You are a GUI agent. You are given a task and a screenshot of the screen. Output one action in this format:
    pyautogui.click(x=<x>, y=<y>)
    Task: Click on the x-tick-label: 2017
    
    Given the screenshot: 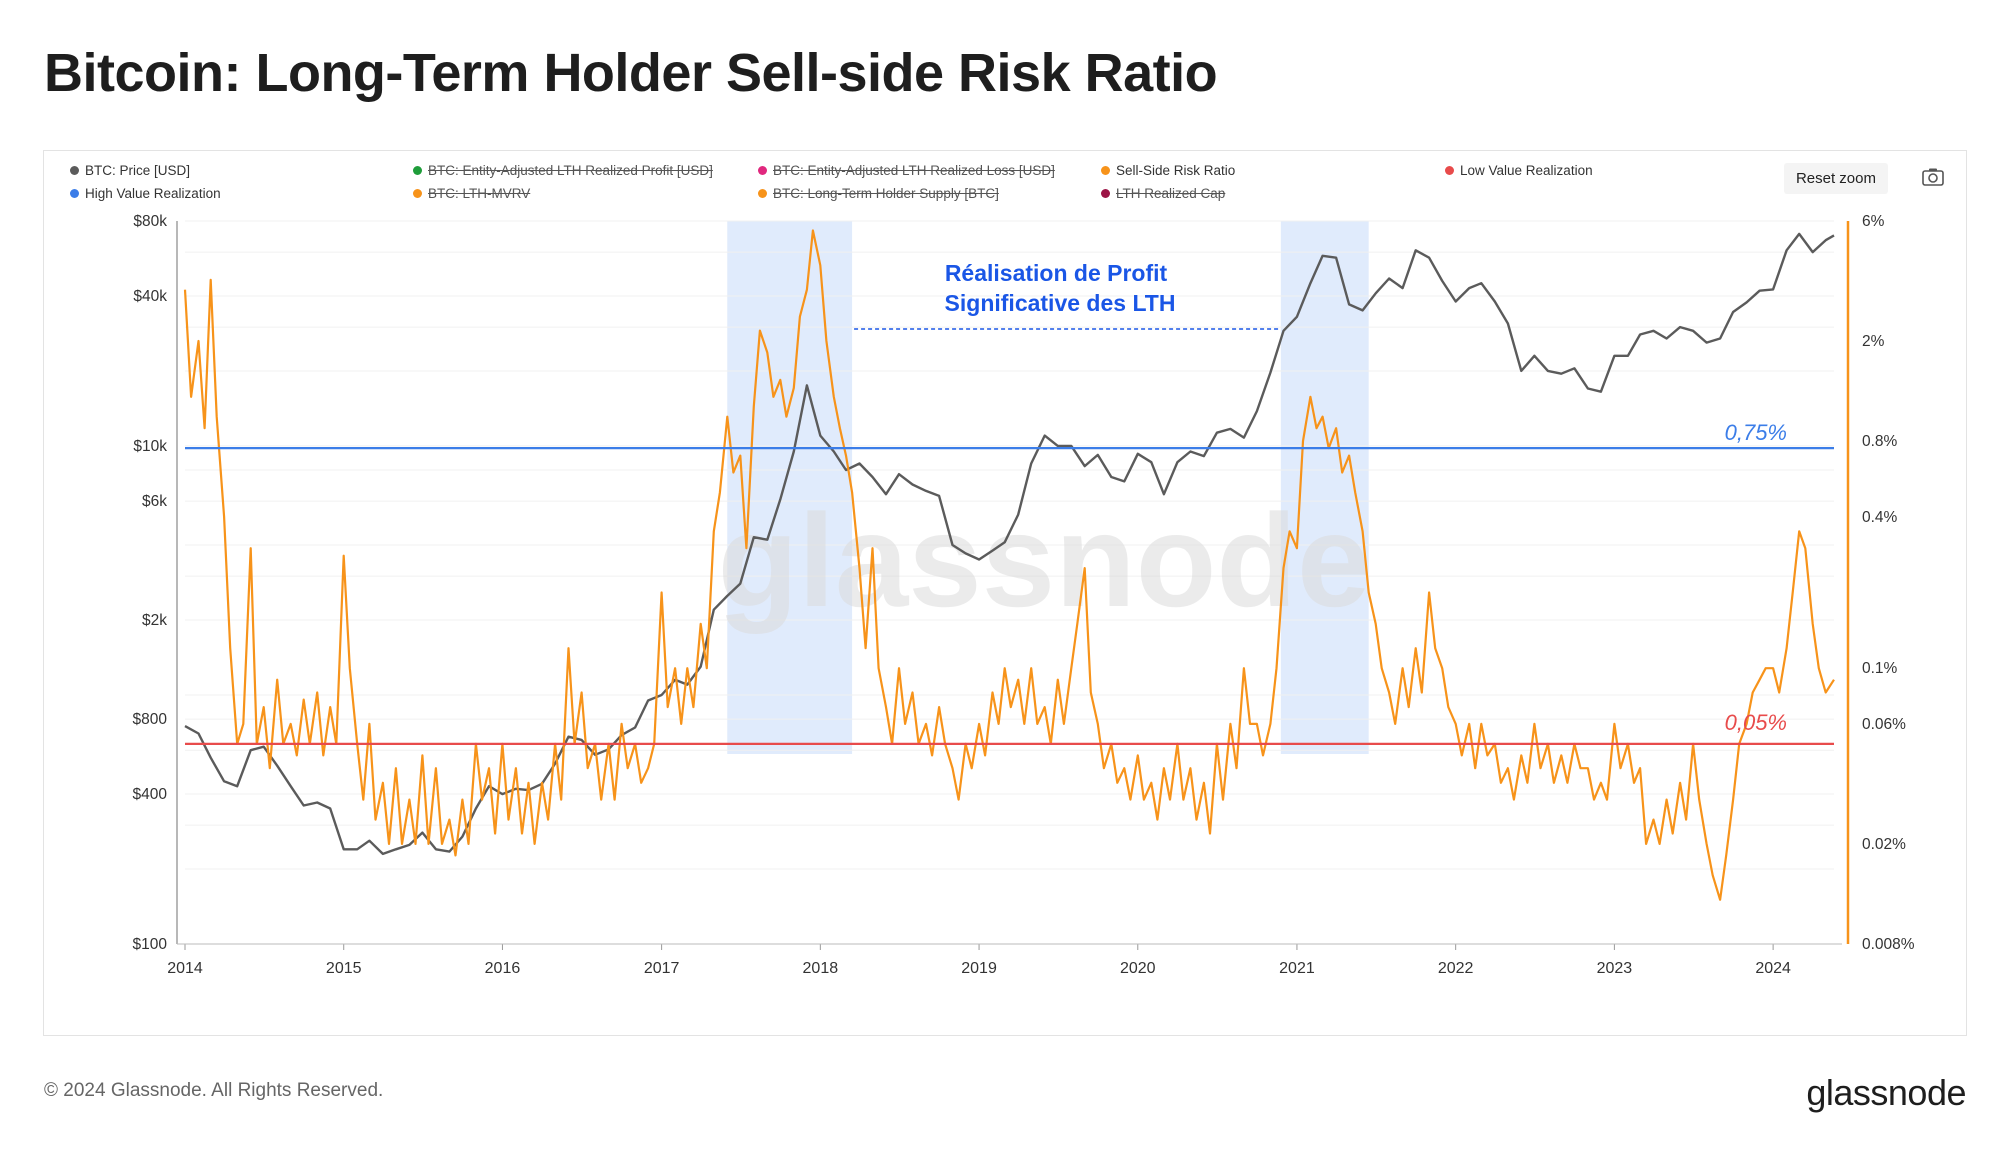 What is the action you would take?
    pyautogui.click(x=662, y=968)
    